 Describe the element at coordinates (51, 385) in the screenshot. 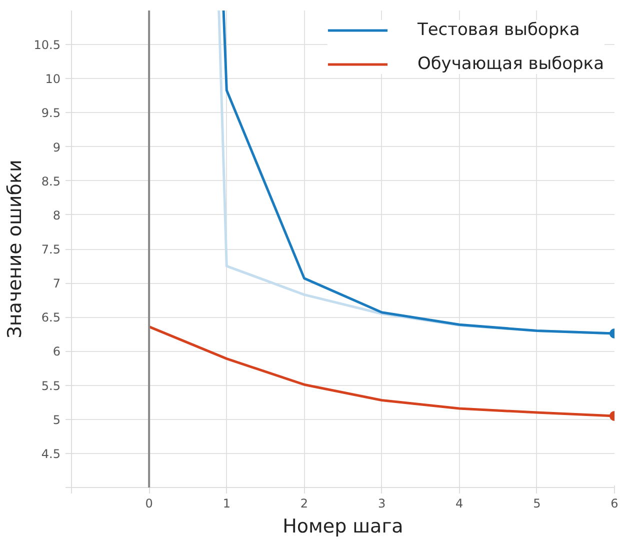

I see `y-tick-label: 5.5` at that location.